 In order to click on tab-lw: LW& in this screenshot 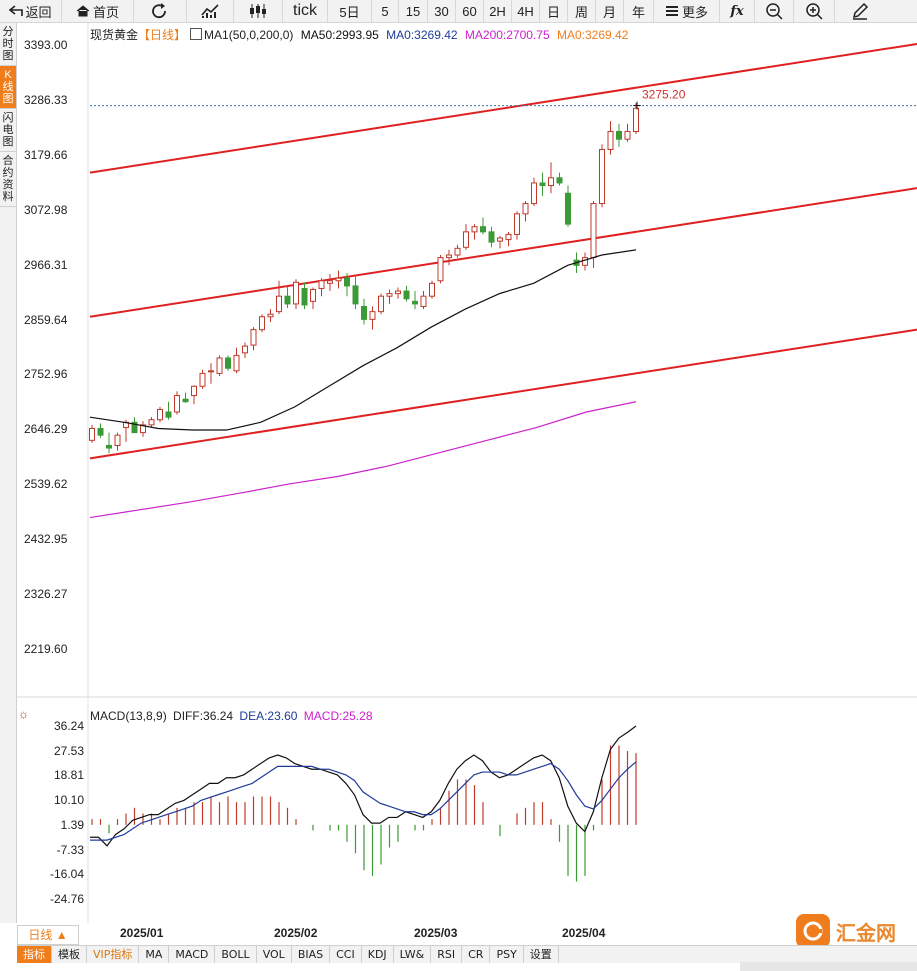, I will do `click(413, 954)`.